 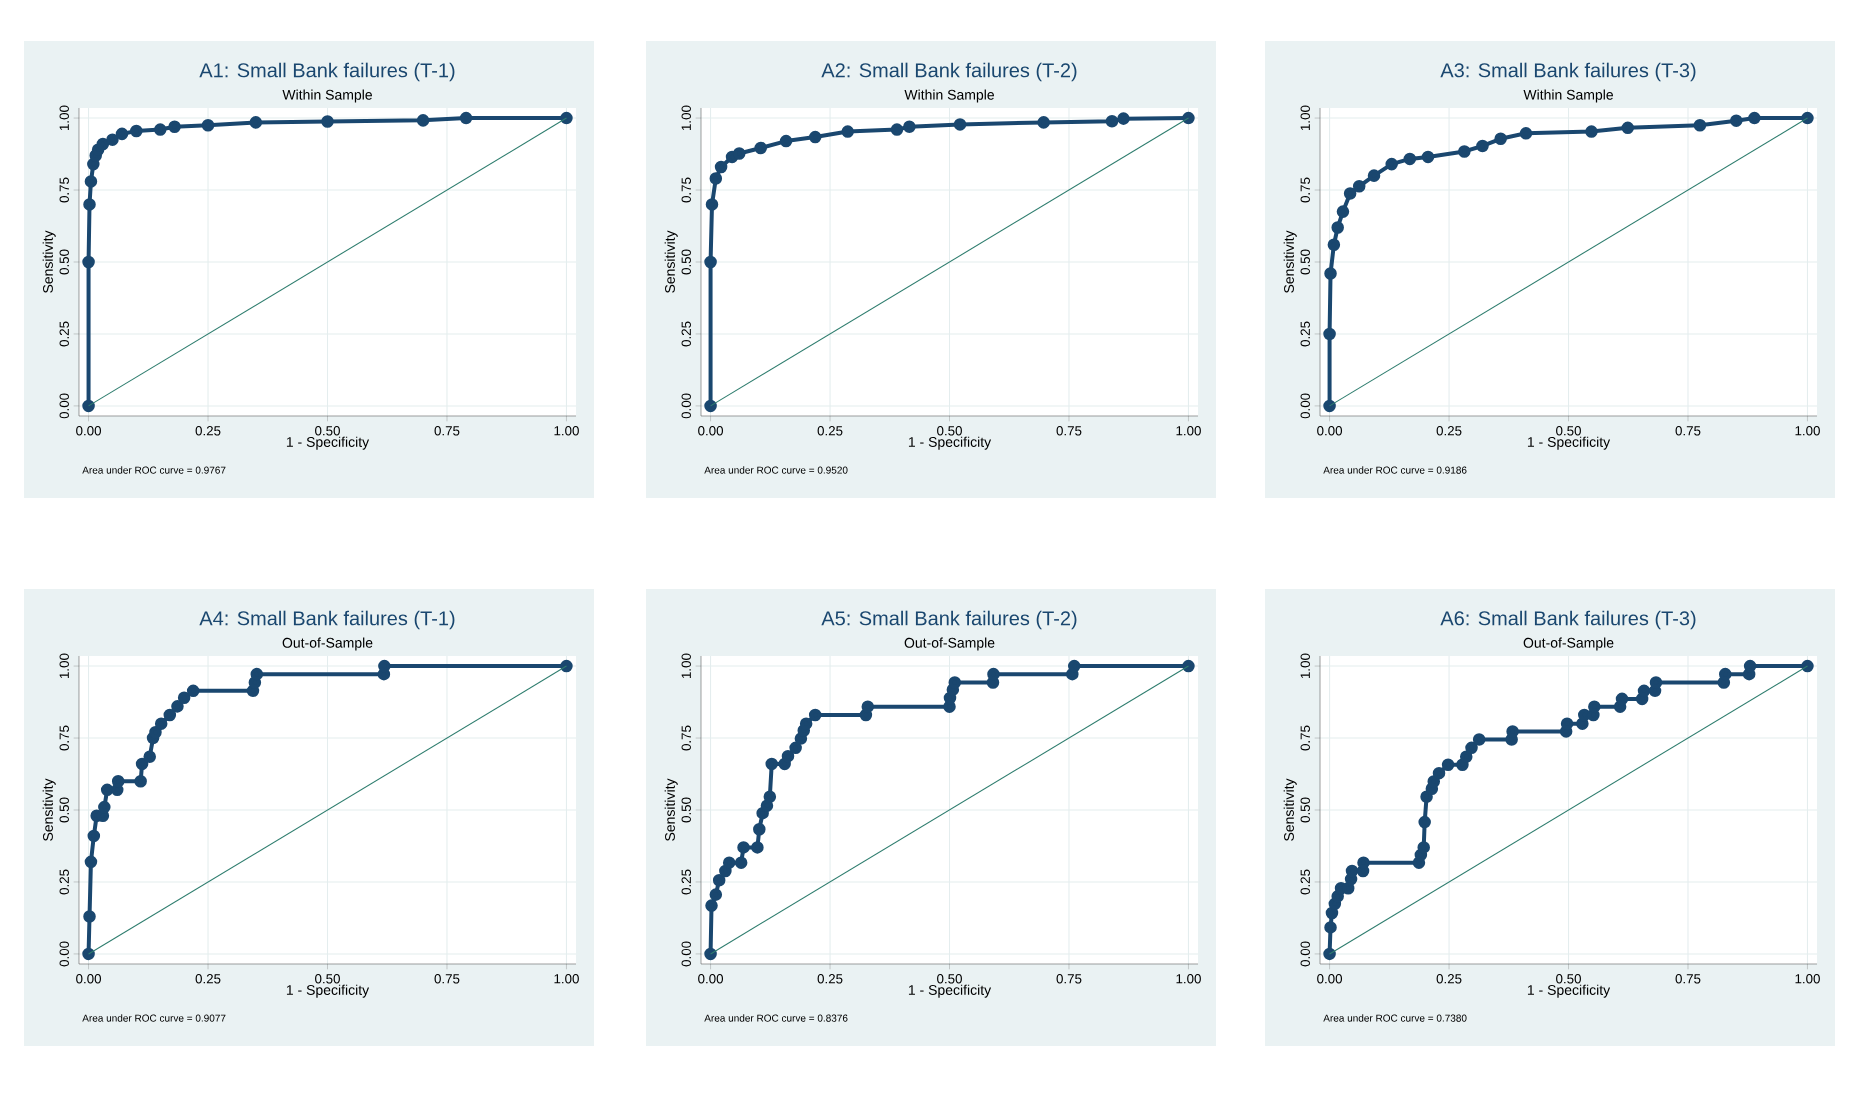 I want to click on chart-subtitle: Out-of-Sample, so click(x=949, y=644).